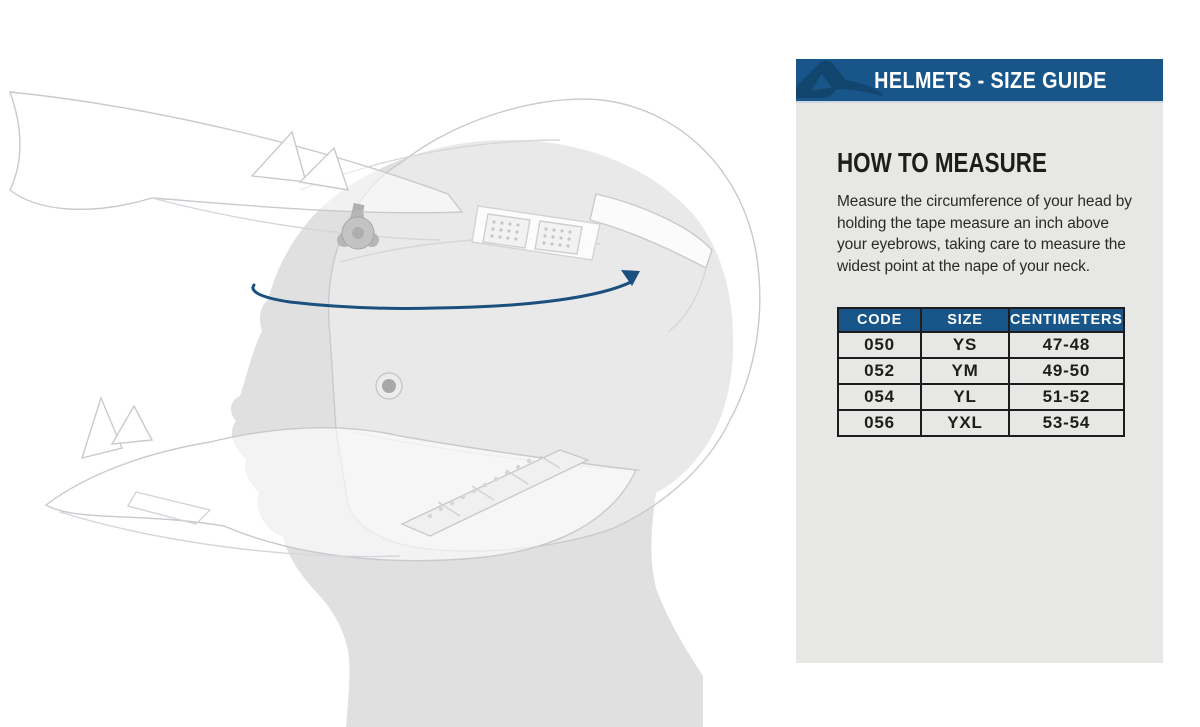 This screenshot has width=1200, height=727. I want to click on size-table-row: 054 YL 51-52, so click(981, 397).